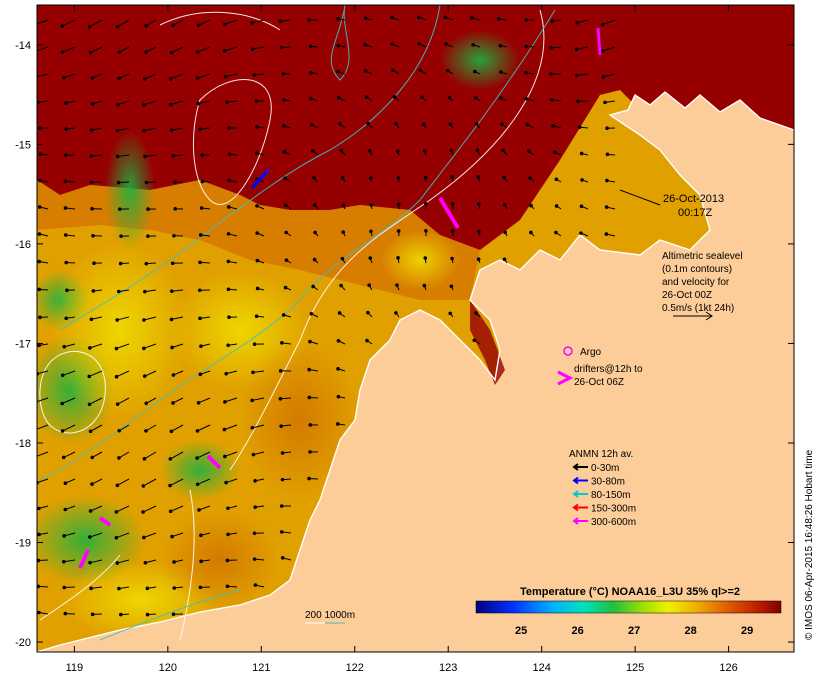 Image resolution: width=820 pixels, height=680 pixels. What do you see at coordinates (23, 444) in the screenshot?
I see `y-tick-label: -18` at bounding box center [23, 444].